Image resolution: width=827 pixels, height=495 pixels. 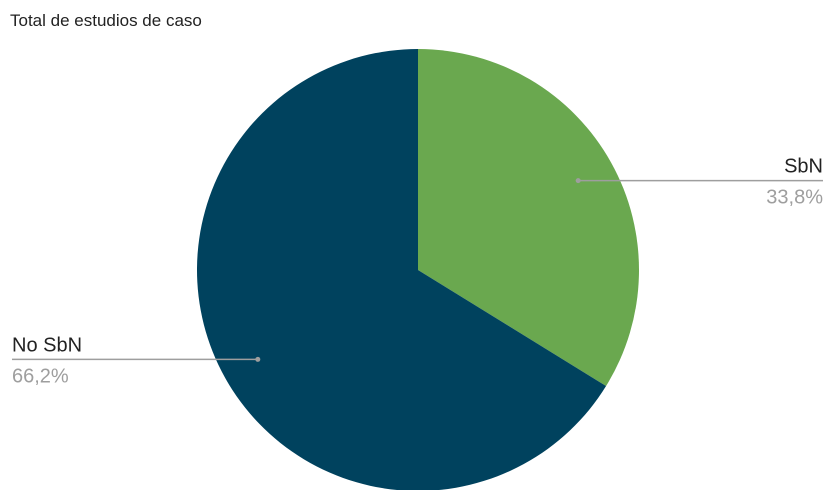 What do you see at coordinates (578, 181) in the screenshot?
I see `leader-dot-sbn` at bounding box center [578, 181].